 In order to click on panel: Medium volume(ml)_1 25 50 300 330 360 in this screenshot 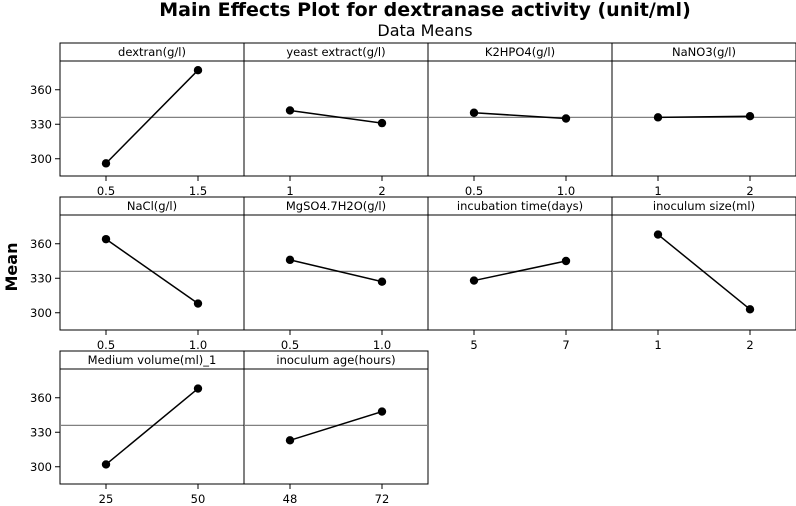, I will do `click(137, 428)`.